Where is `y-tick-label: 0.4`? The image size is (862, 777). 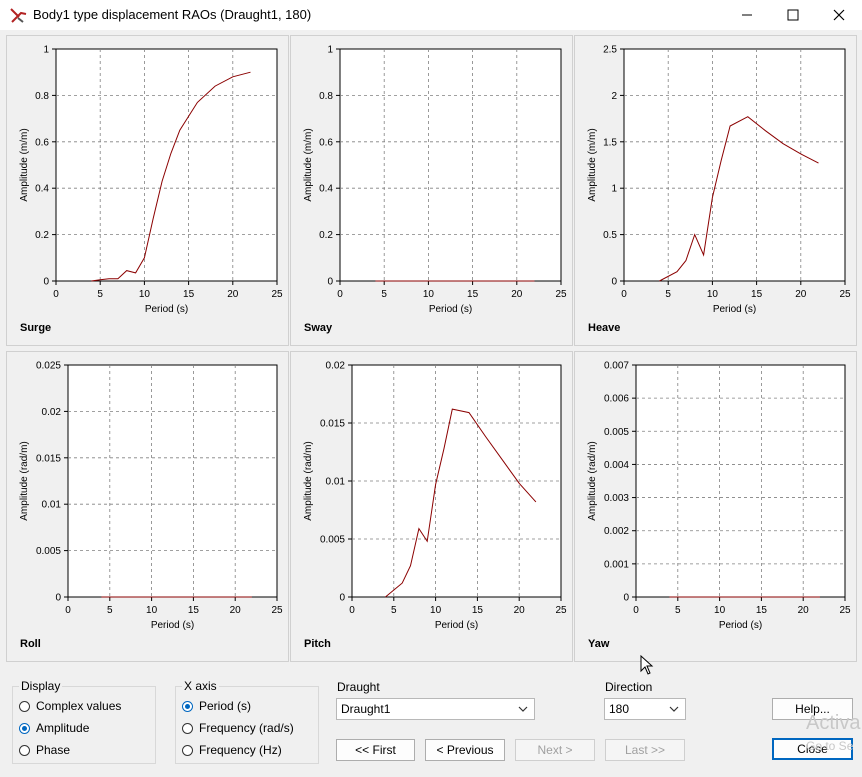 y-tick-label: 0.4 is located at coordinates (326, 189).